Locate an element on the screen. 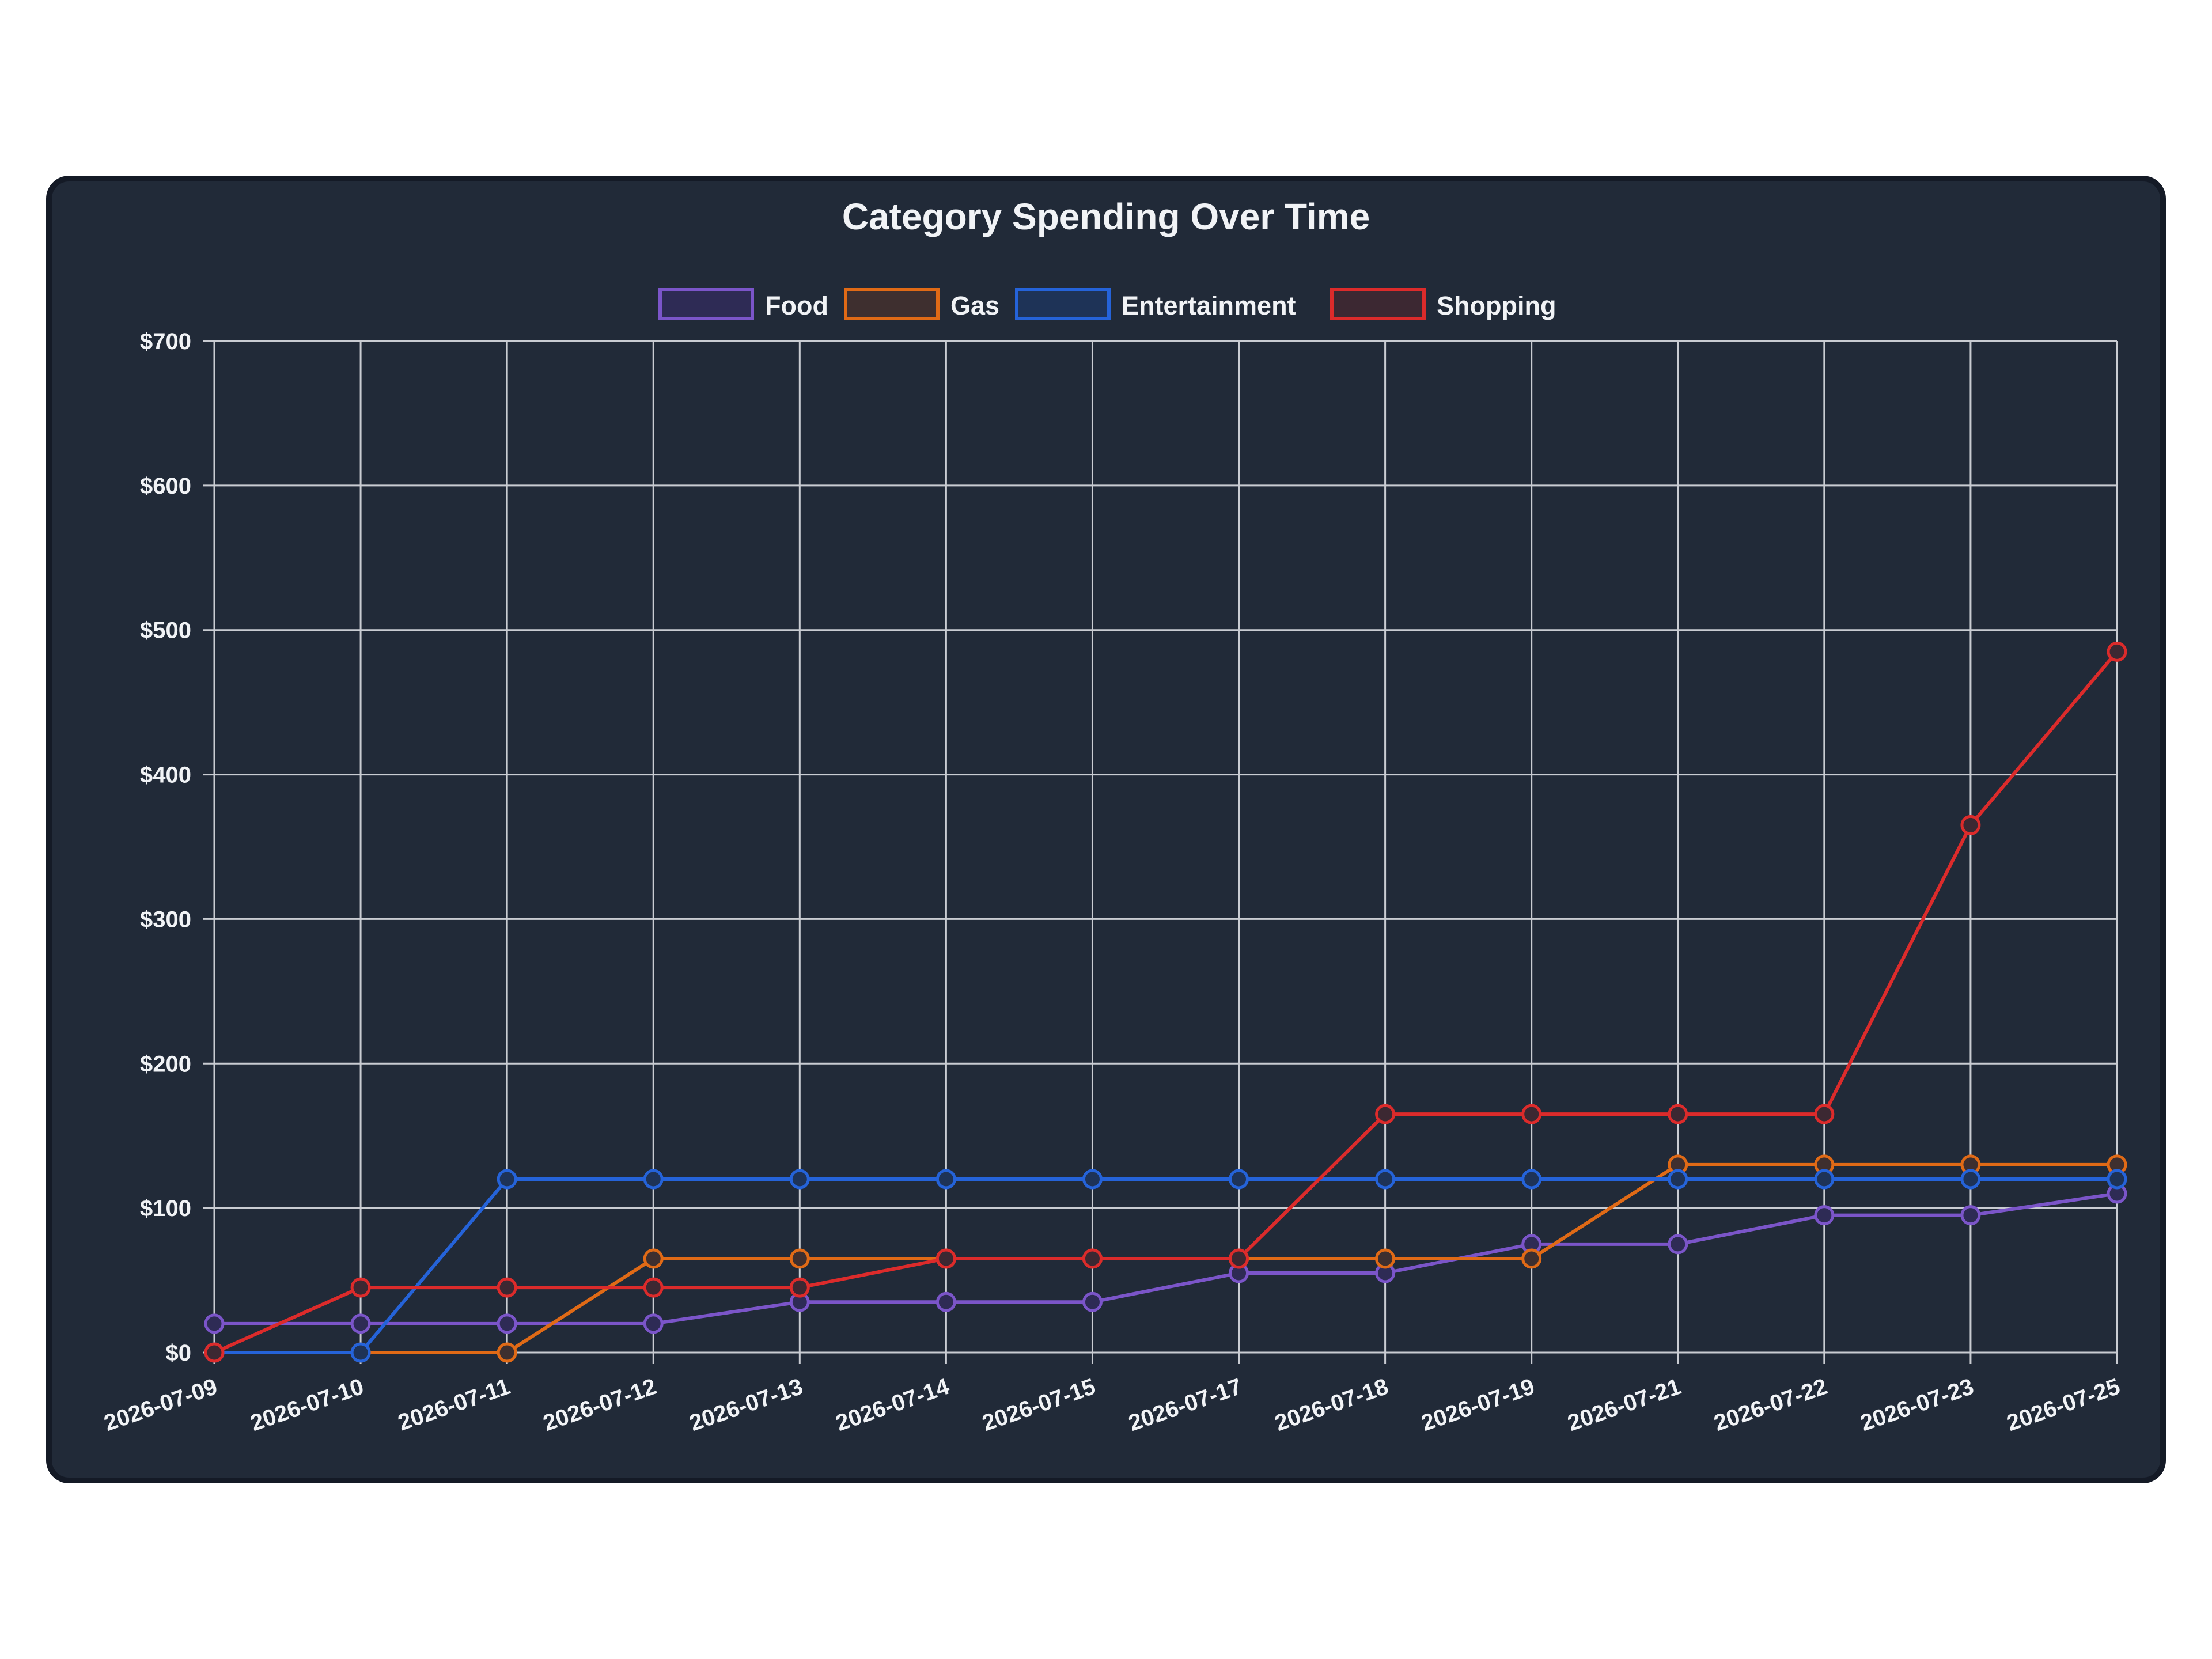  chart-title: Category Spending Over Time is located at coordinates (1106, 216).